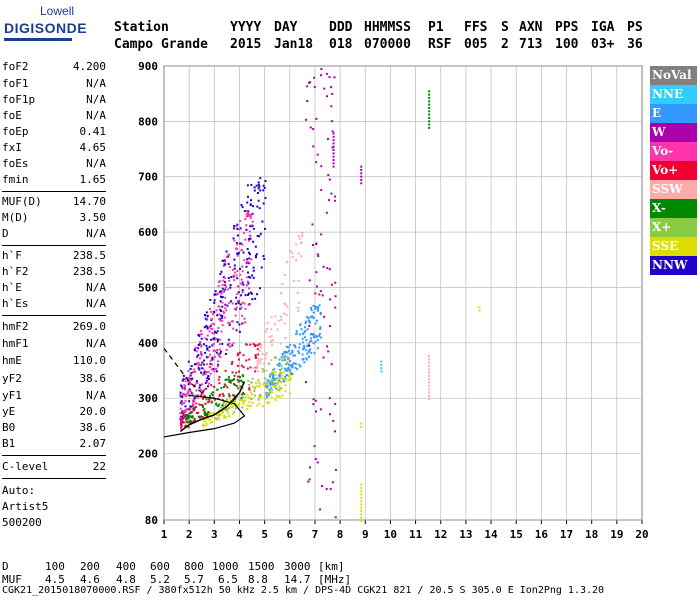 This screenshot has width=700, height=600. I want to click on header-label-iga: IGA, so click(603, 27).